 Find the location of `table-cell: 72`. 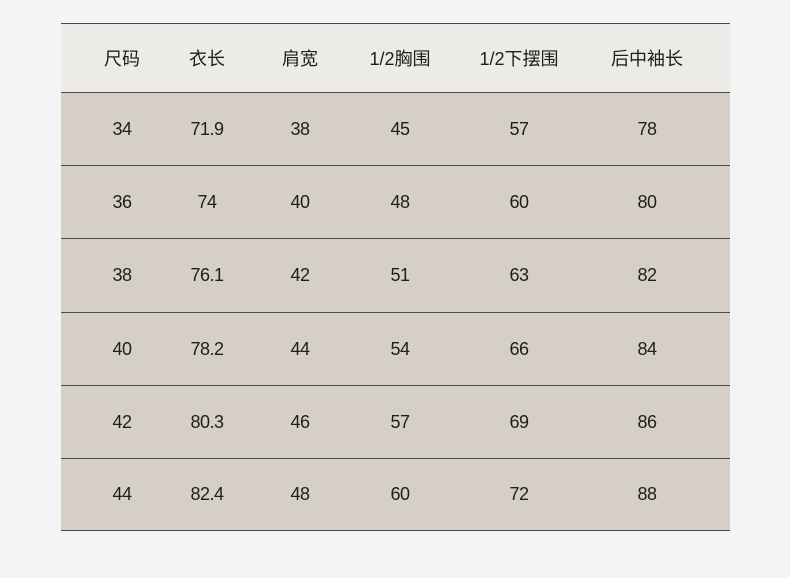

table-cell: 72 is located at coordinates (519, 494).